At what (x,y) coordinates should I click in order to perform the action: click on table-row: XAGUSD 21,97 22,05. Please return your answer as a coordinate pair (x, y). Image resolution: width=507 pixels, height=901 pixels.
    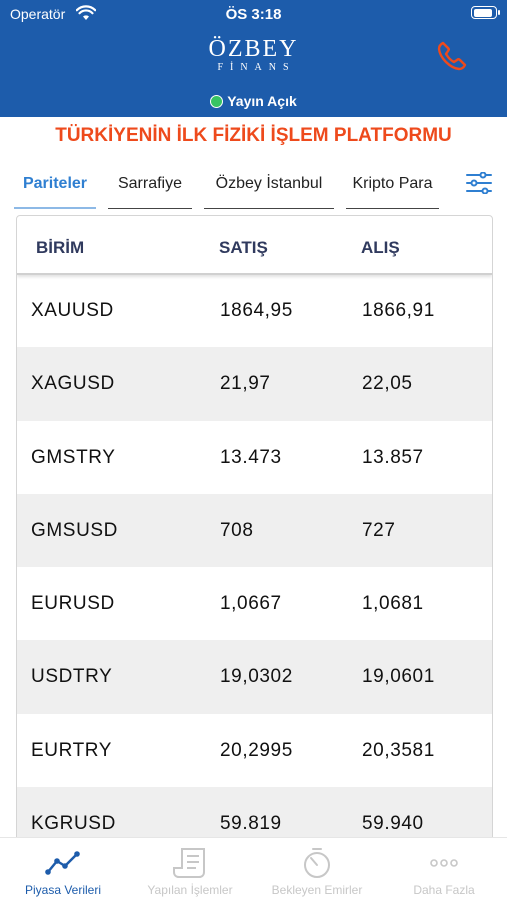
    Looking at the image, I should click on (254, 384).